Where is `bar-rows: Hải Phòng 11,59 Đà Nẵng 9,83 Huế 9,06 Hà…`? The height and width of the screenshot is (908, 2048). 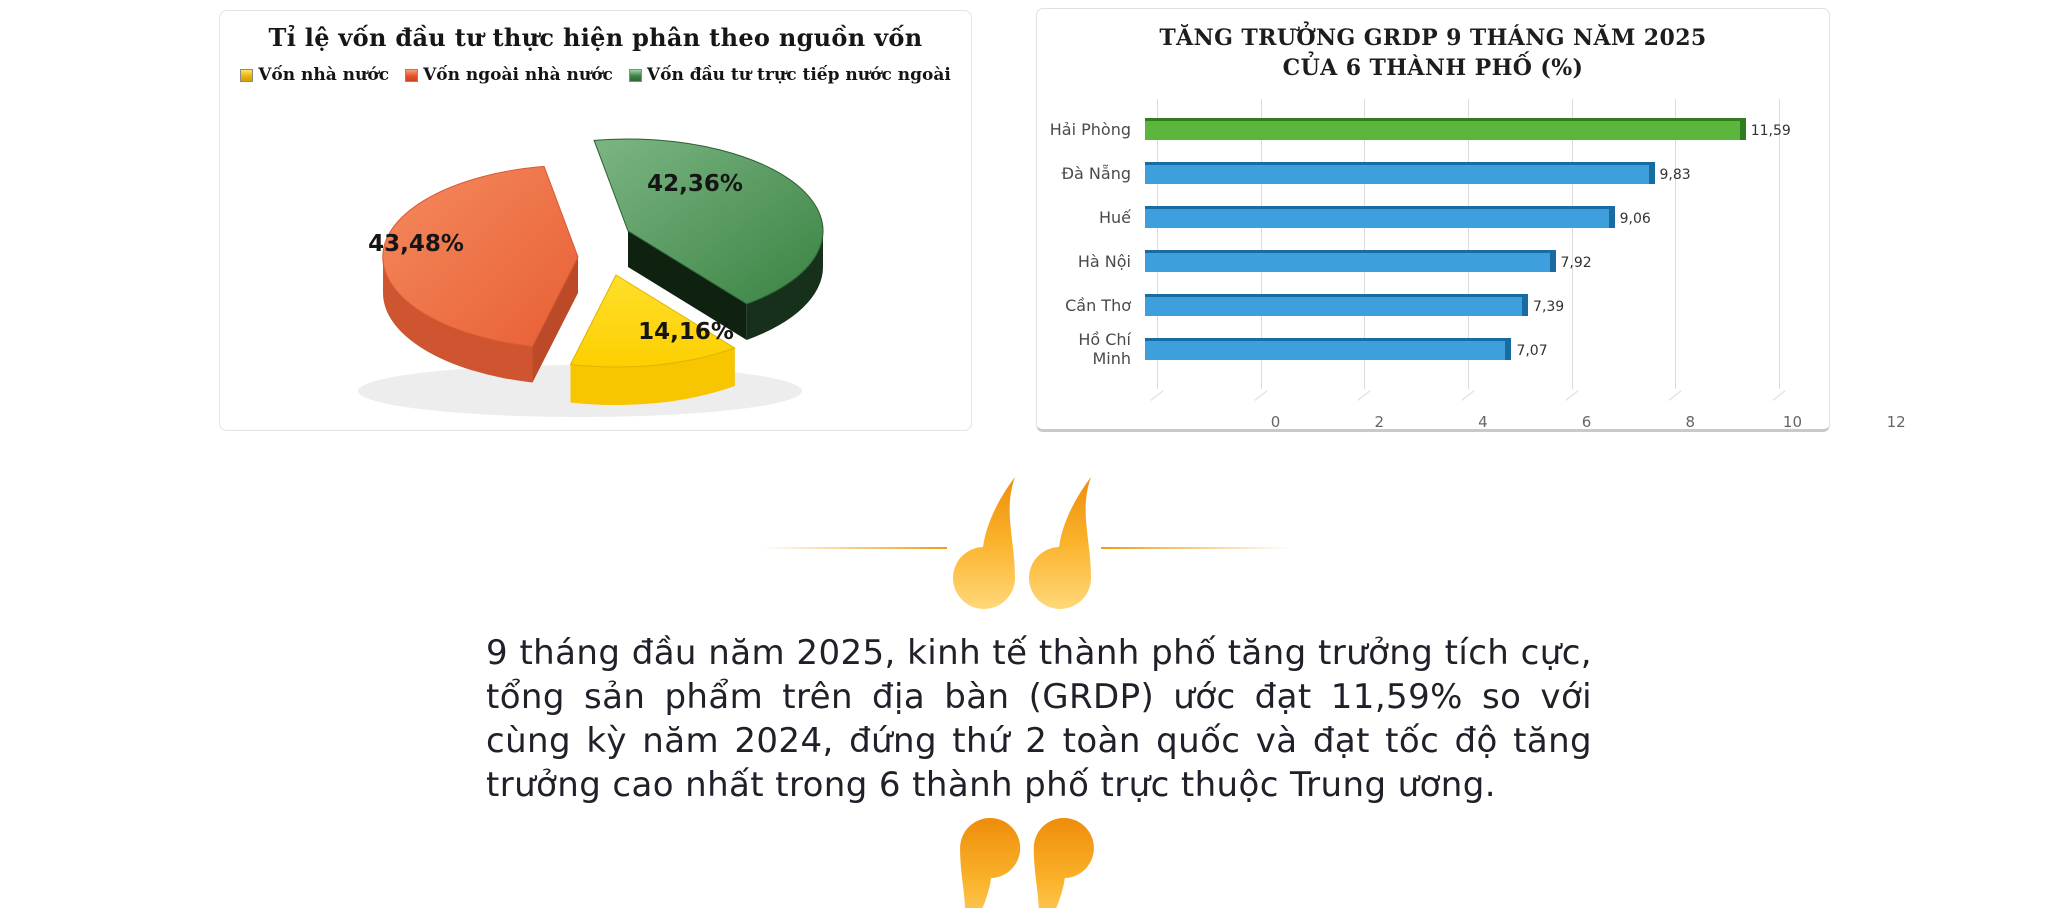
bar-rows: Hải Phòng 11,59 Đà Nẵng 9,83 Huế 9,06 Hà… is located at coordinates (1433, 239).